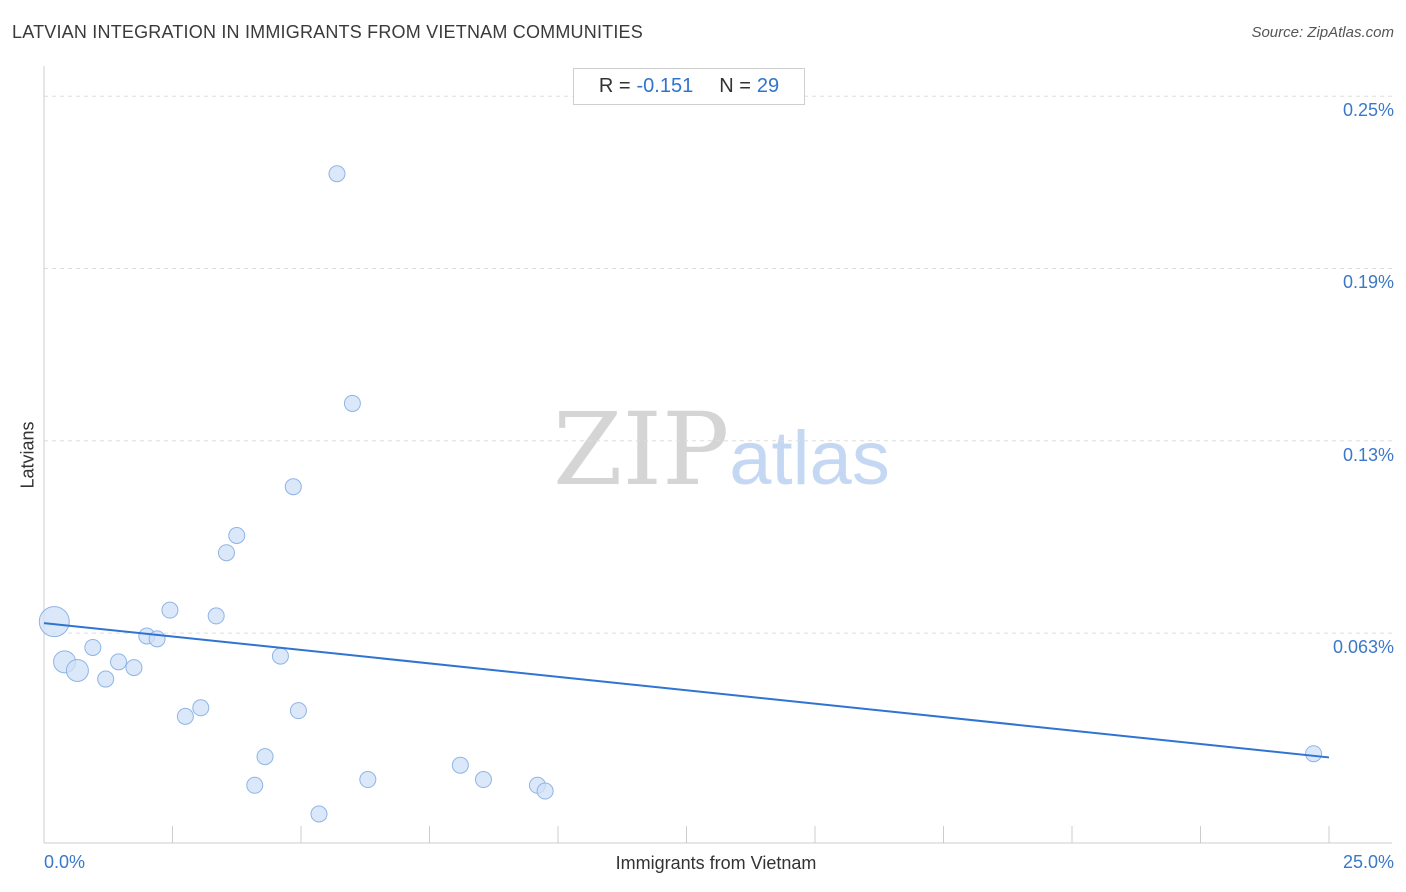  Describe the element at coordinates (1363, 647) in the screenshot. I see `y-tick-label: 0.063%` at that location.